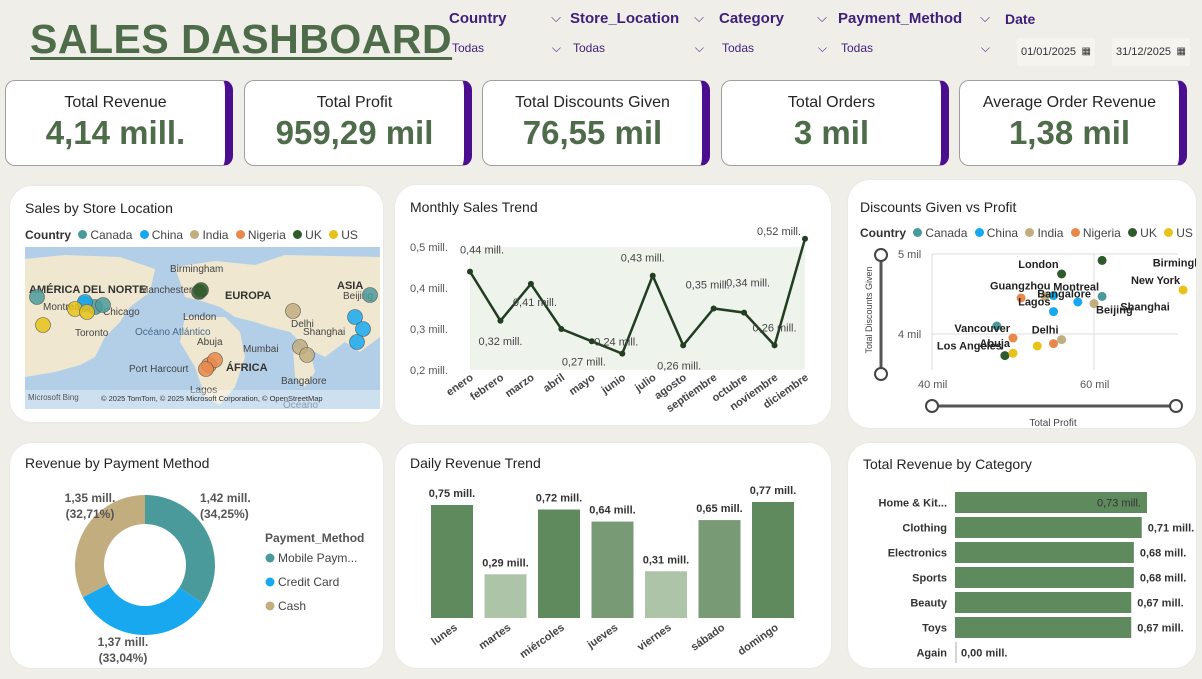 The width and height of the screenshot is (1202, 679). What do you see at coordinates (1151, 52) in the screenshot?
I see `date-end-input: 31/12/2025 ▦` at bounding box center [1151, 52].